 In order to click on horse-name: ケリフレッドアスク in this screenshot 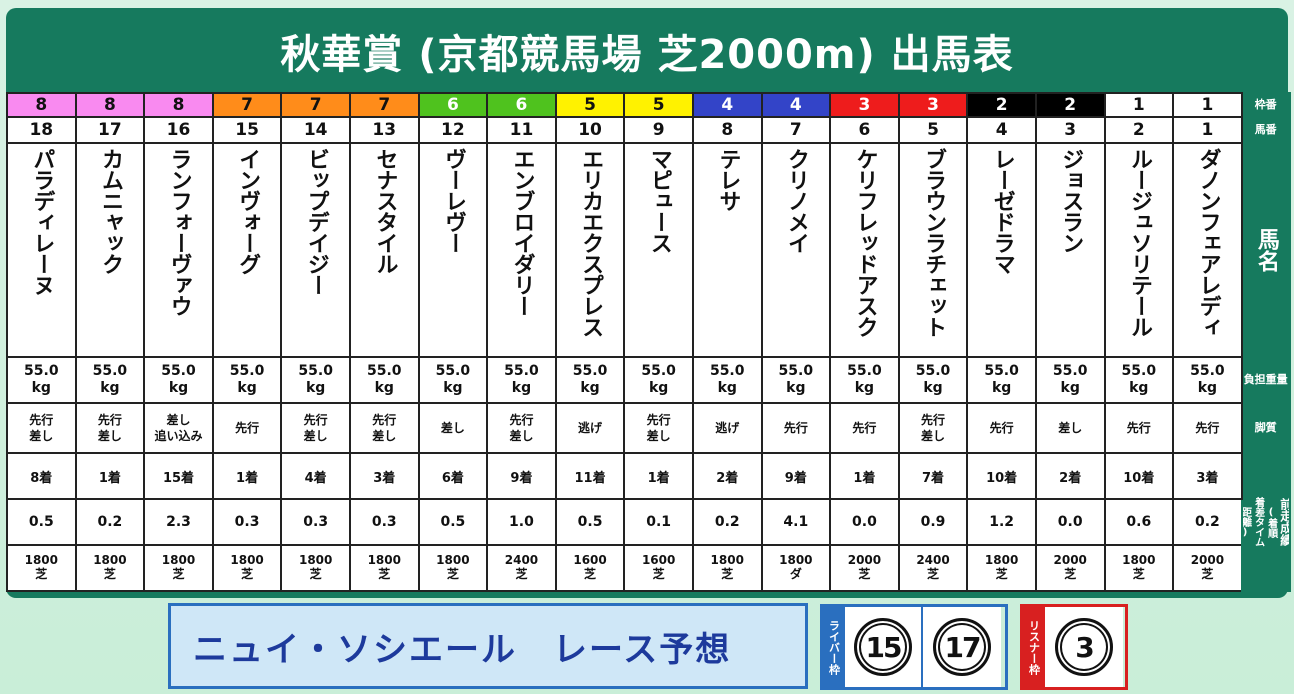, I will do `click(865, 242)`.